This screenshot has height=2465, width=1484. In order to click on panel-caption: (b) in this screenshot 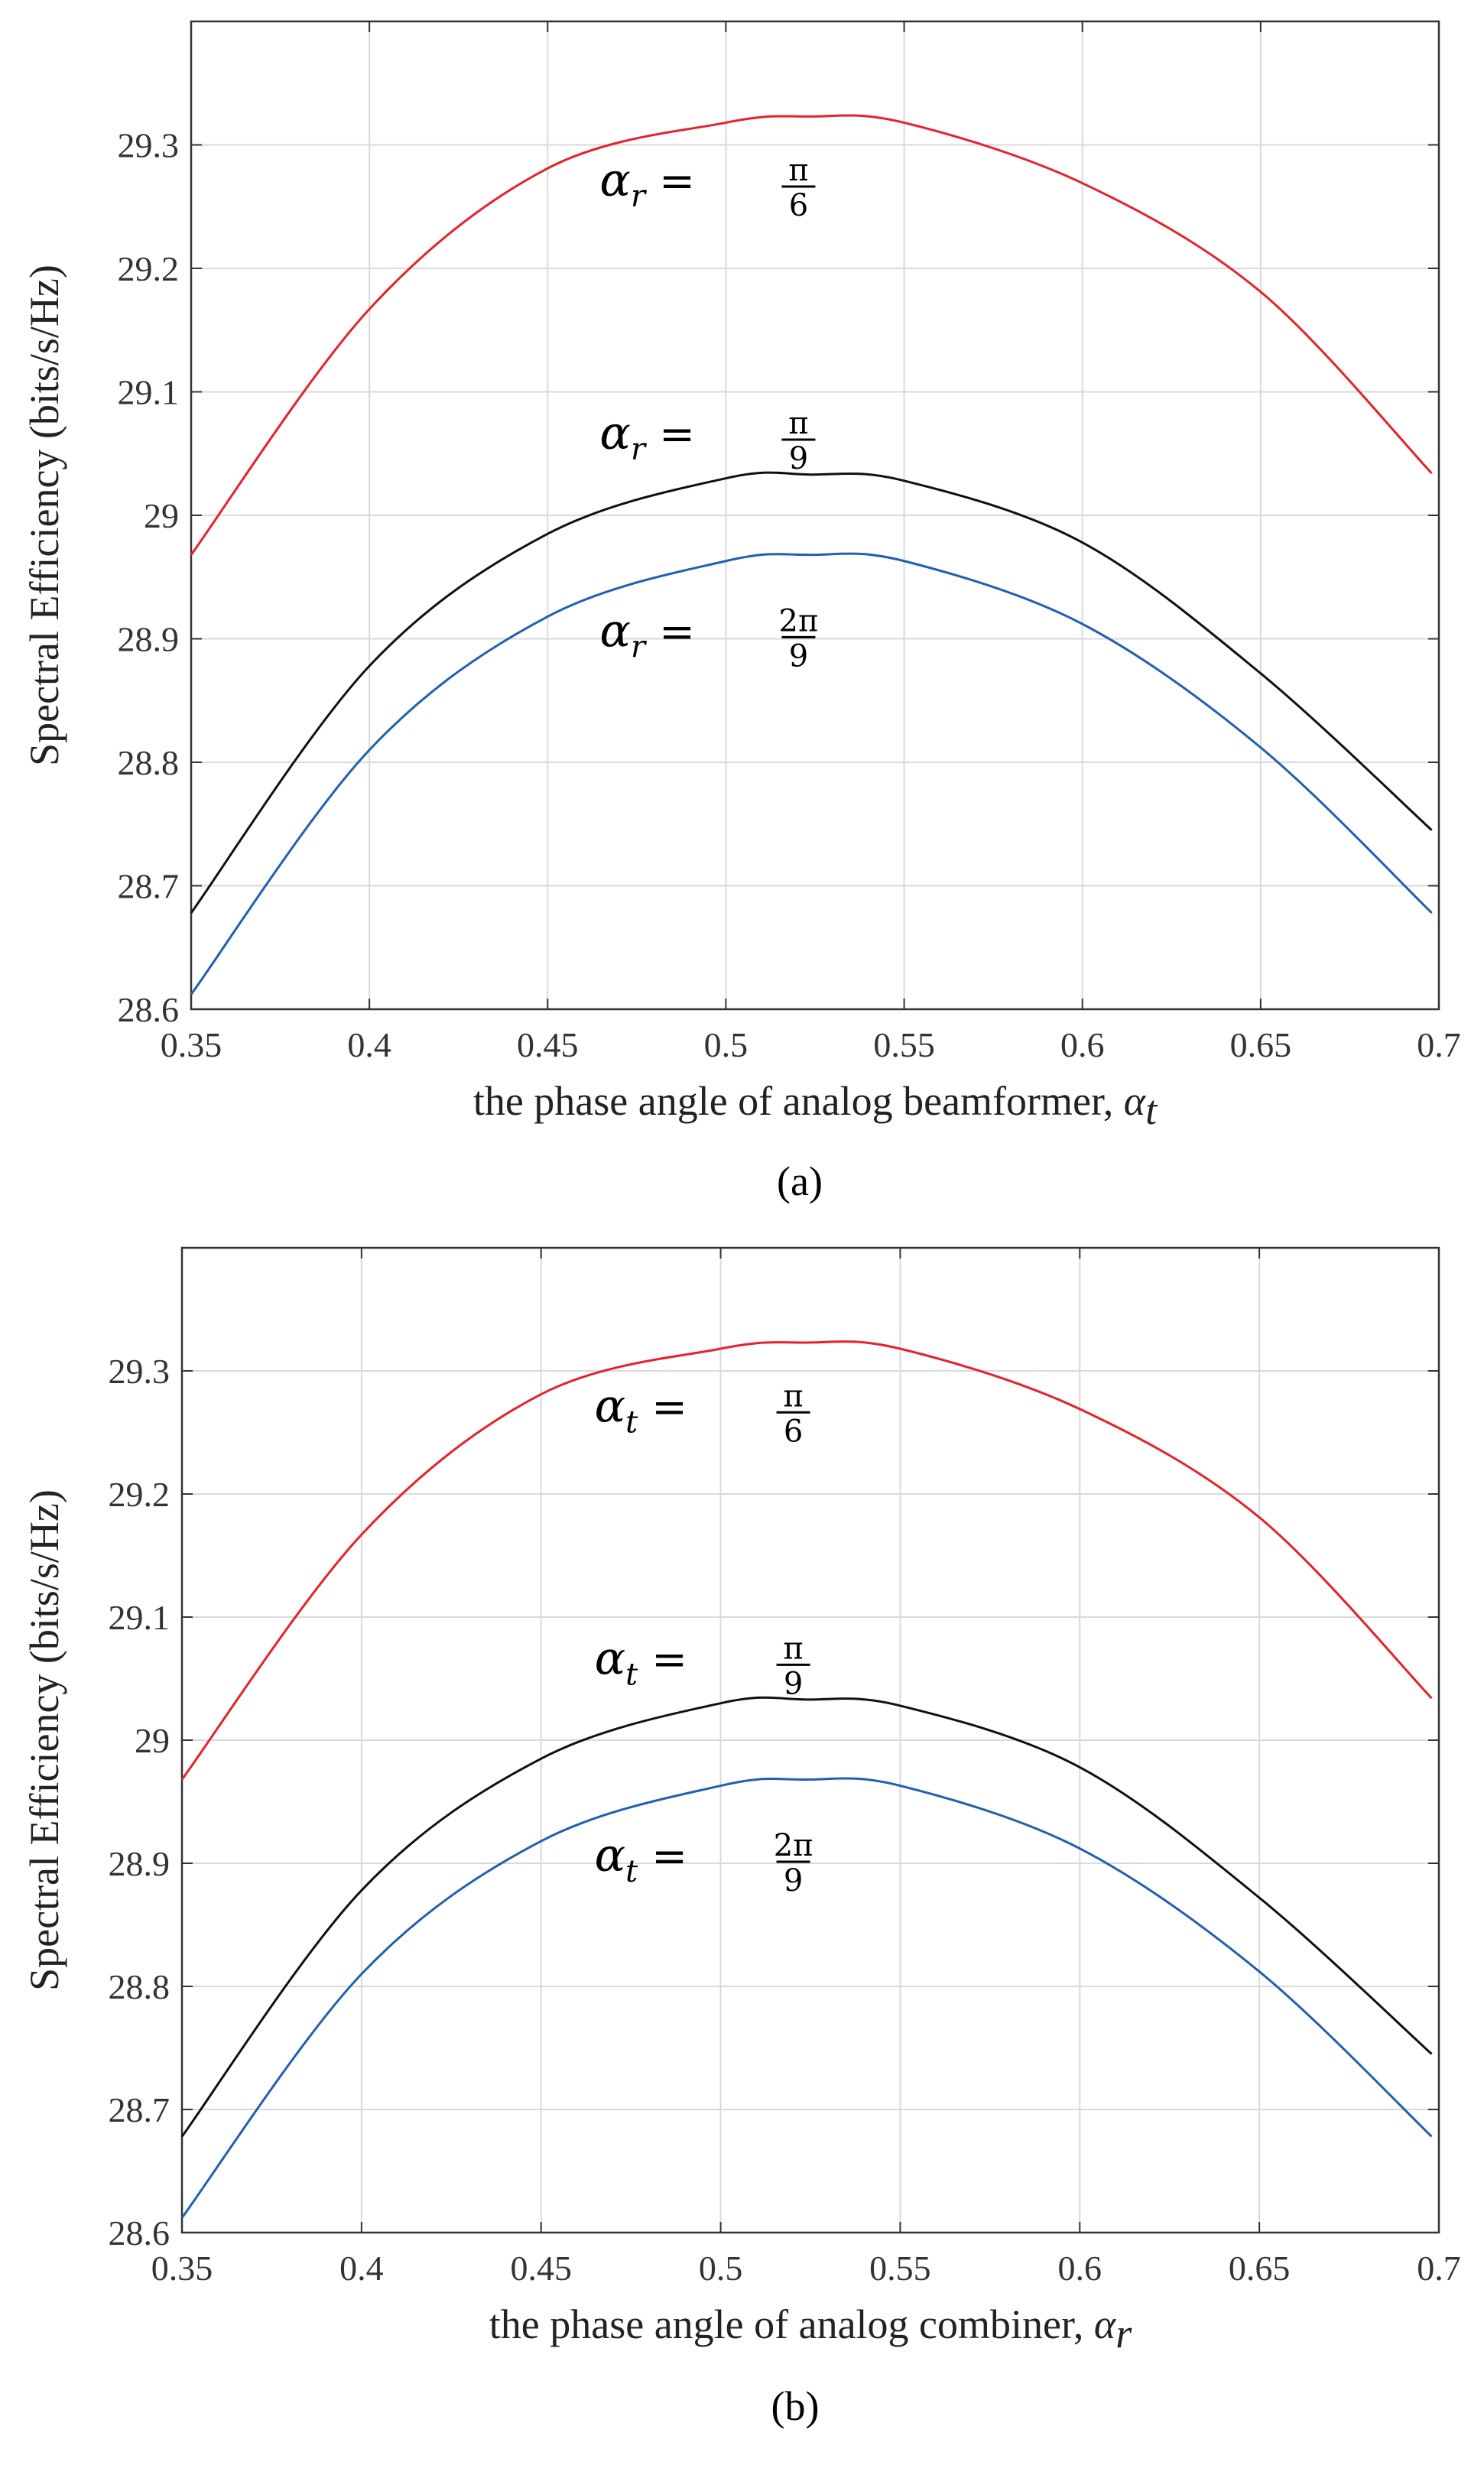, I will do `click(796, 2406)`.